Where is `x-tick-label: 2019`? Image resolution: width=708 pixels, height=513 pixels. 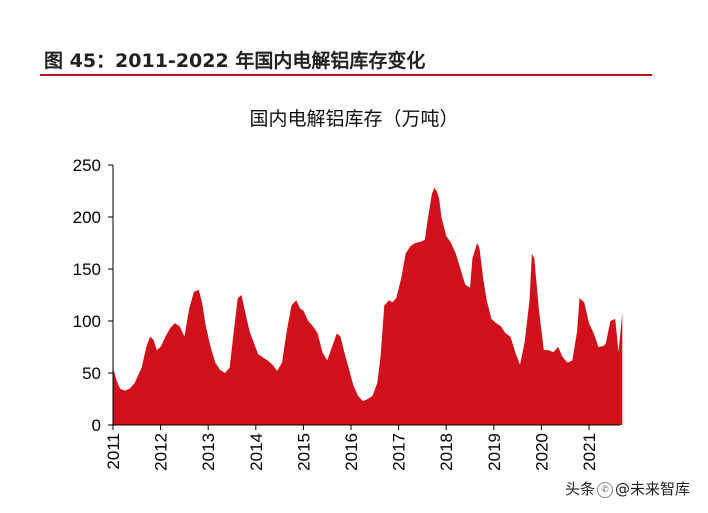
x-tick-label: 2019 is located at coordinates (494, 452).